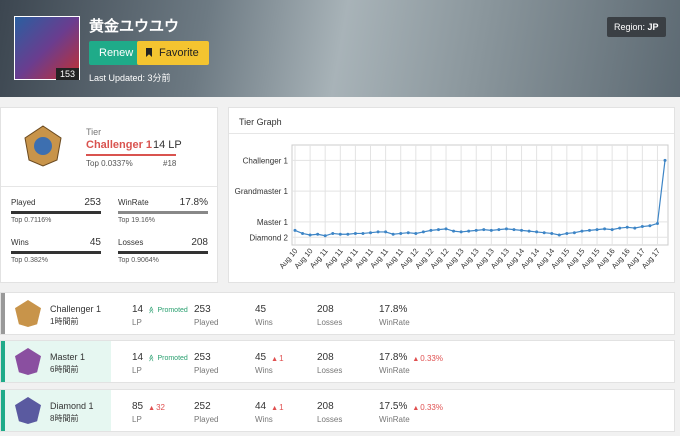 The width and height of the screenshot is (680, 436). What do you see at coordinates (64, 418) in the screenshot?
I see `time: 8時間前` at bounding box center [64, 418].